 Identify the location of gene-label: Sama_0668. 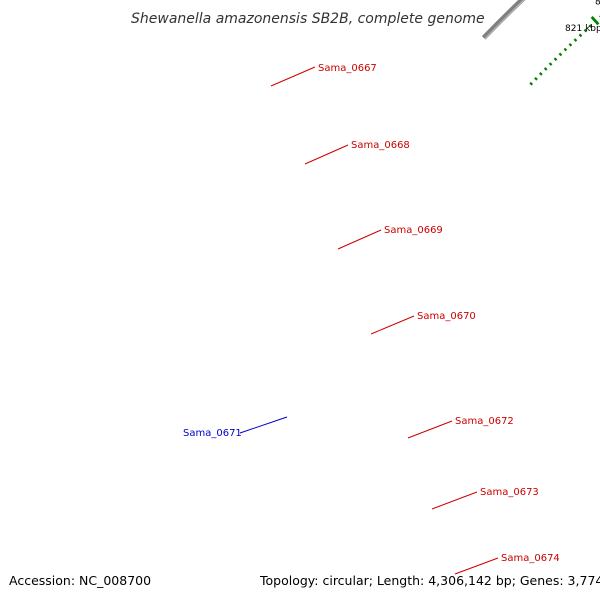
(380, 145).